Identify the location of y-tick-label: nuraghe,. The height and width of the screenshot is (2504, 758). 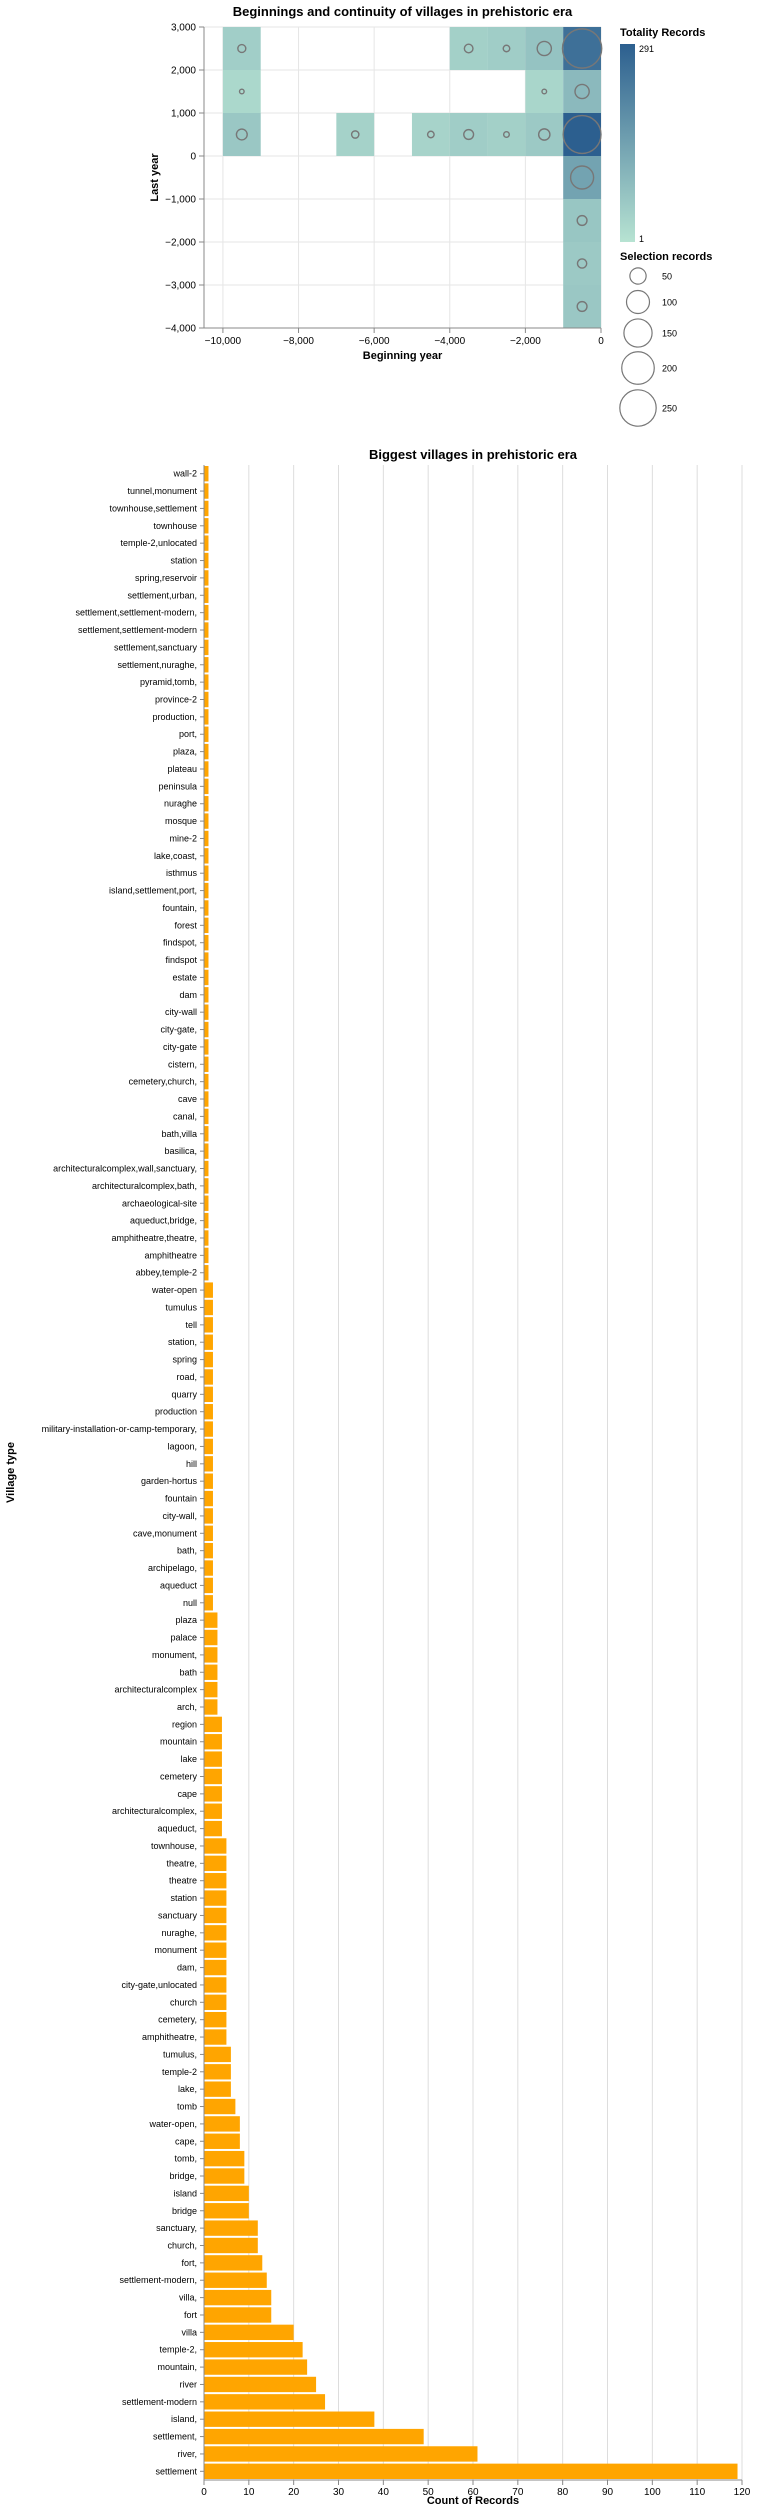
(179, 1933).